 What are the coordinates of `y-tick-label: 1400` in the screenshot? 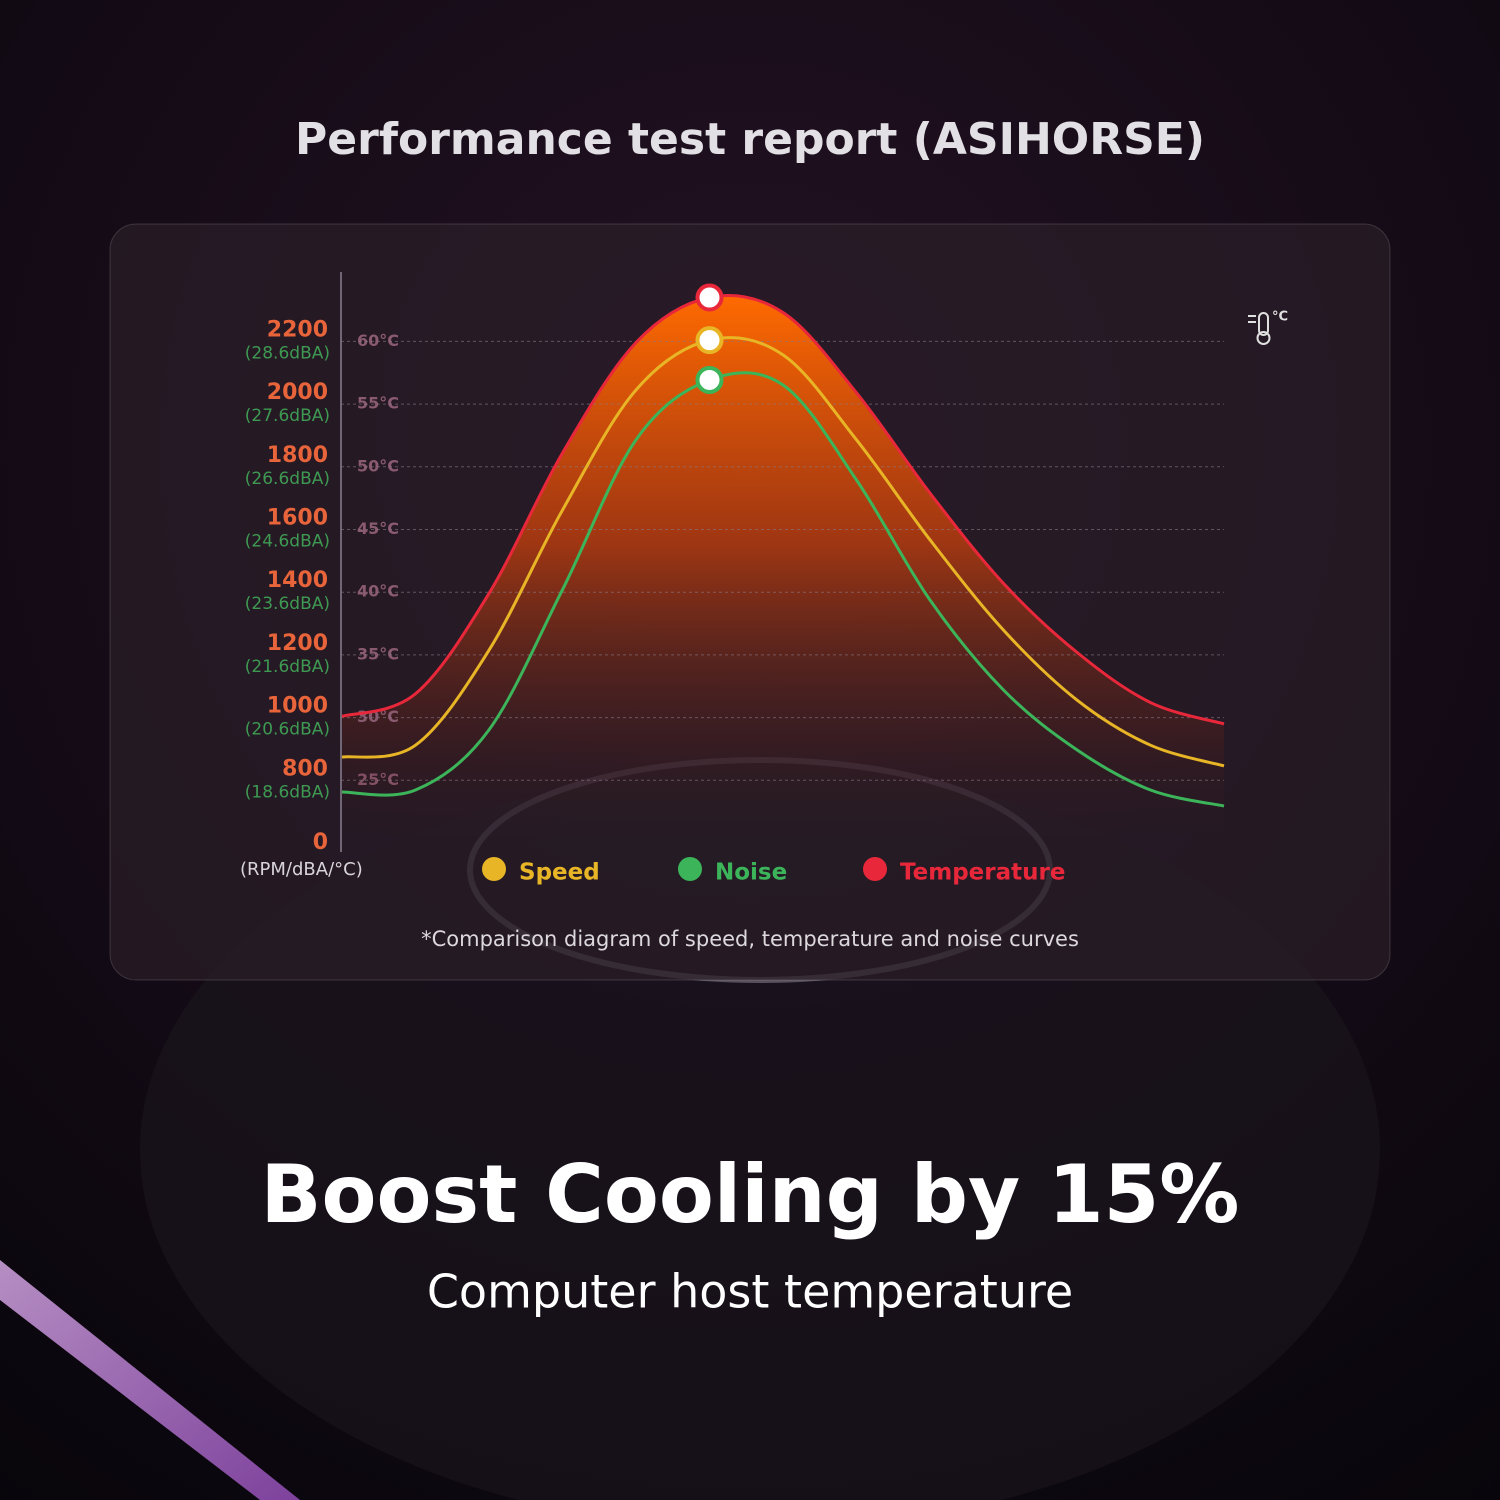 It's located at (297, 580).